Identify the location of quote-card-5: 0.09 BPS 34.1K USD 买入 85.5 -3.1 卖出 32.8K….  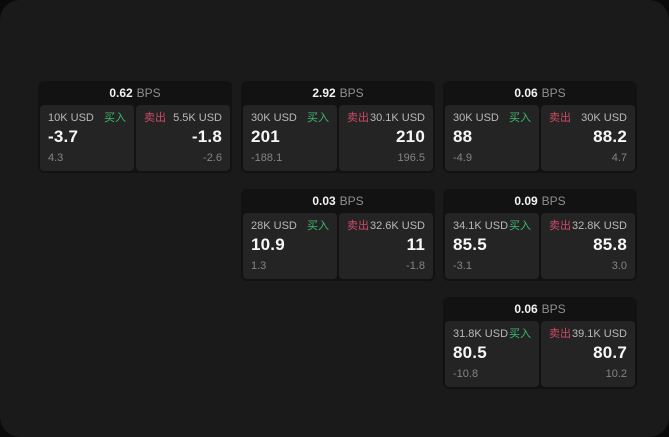
(540, 235).